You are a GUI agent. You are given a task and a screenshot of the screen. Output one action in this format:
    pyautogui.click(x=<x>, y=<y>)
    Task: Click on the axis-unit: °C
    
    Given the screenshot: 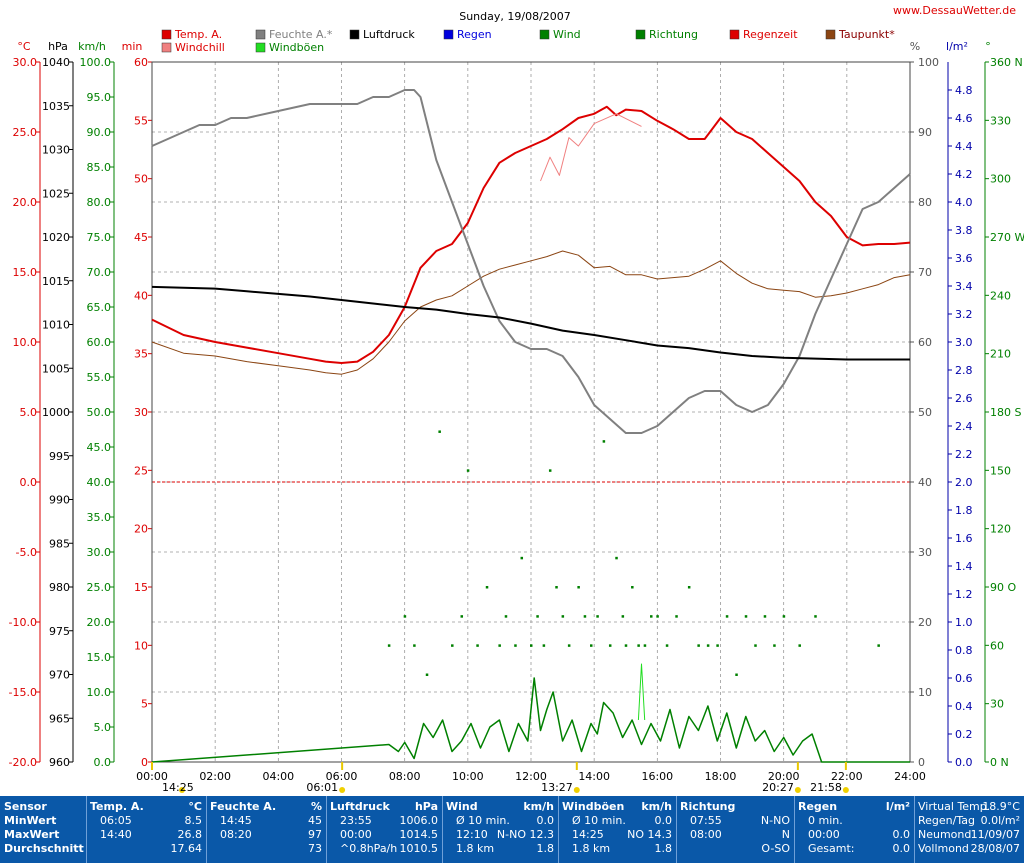 What is the action you would take?
    pyautogui.click(x=24, y=46)
    